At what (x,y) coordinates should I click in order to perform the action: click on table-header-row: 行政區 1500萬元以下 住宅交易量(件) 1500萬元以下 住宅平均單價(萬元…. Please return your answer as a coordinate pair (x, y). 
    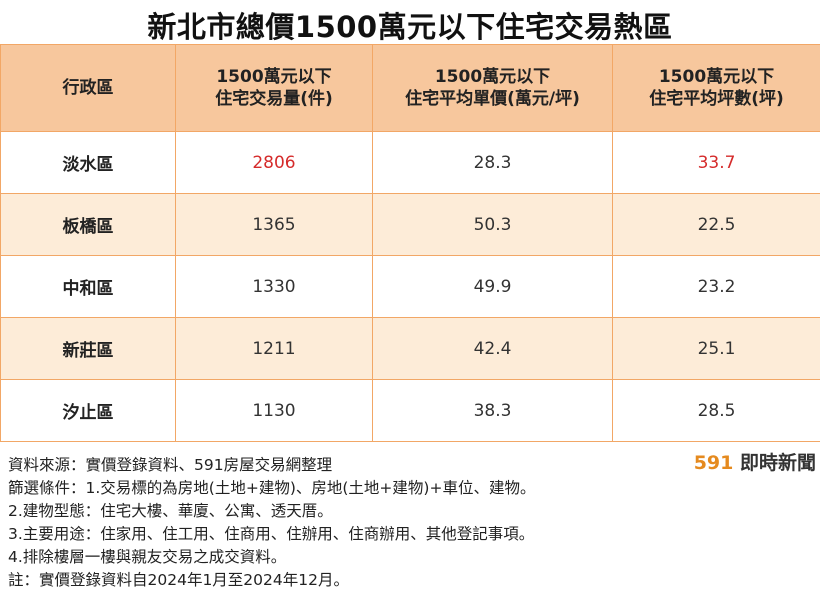
    Looking at the image, I should click on (410, 88).